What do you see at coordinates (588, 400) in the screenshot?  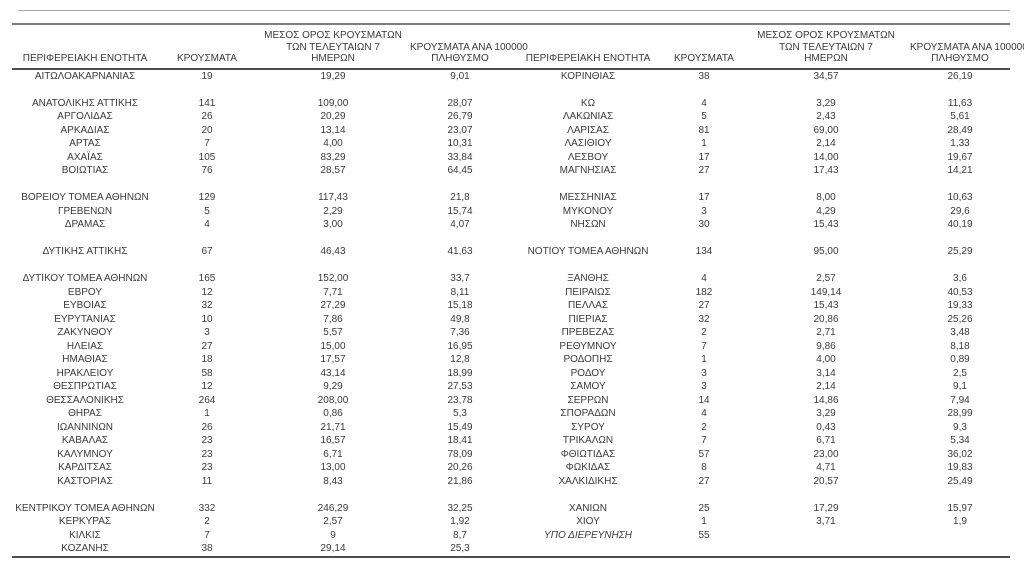 I see `right-region-cell: ΣΕΡΡΩΝ` at bounding box center [588, 400].